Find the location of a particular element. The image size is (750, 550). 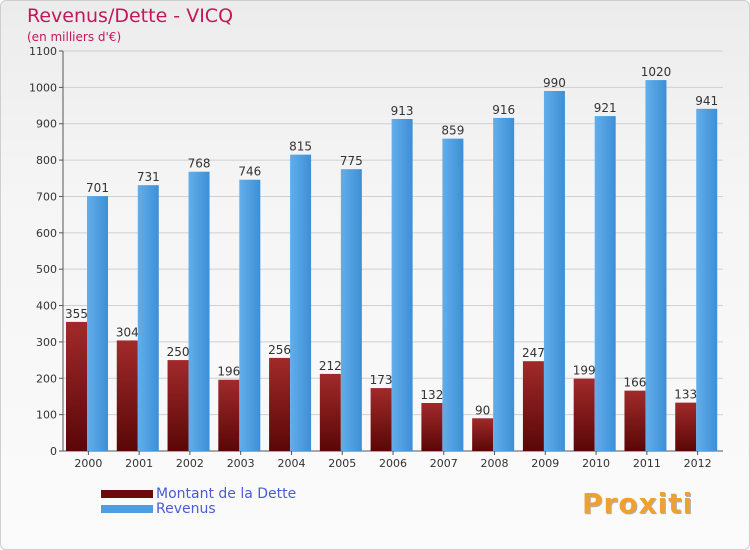

x-tick-label: 2003 is located at coordinates (241, 463).